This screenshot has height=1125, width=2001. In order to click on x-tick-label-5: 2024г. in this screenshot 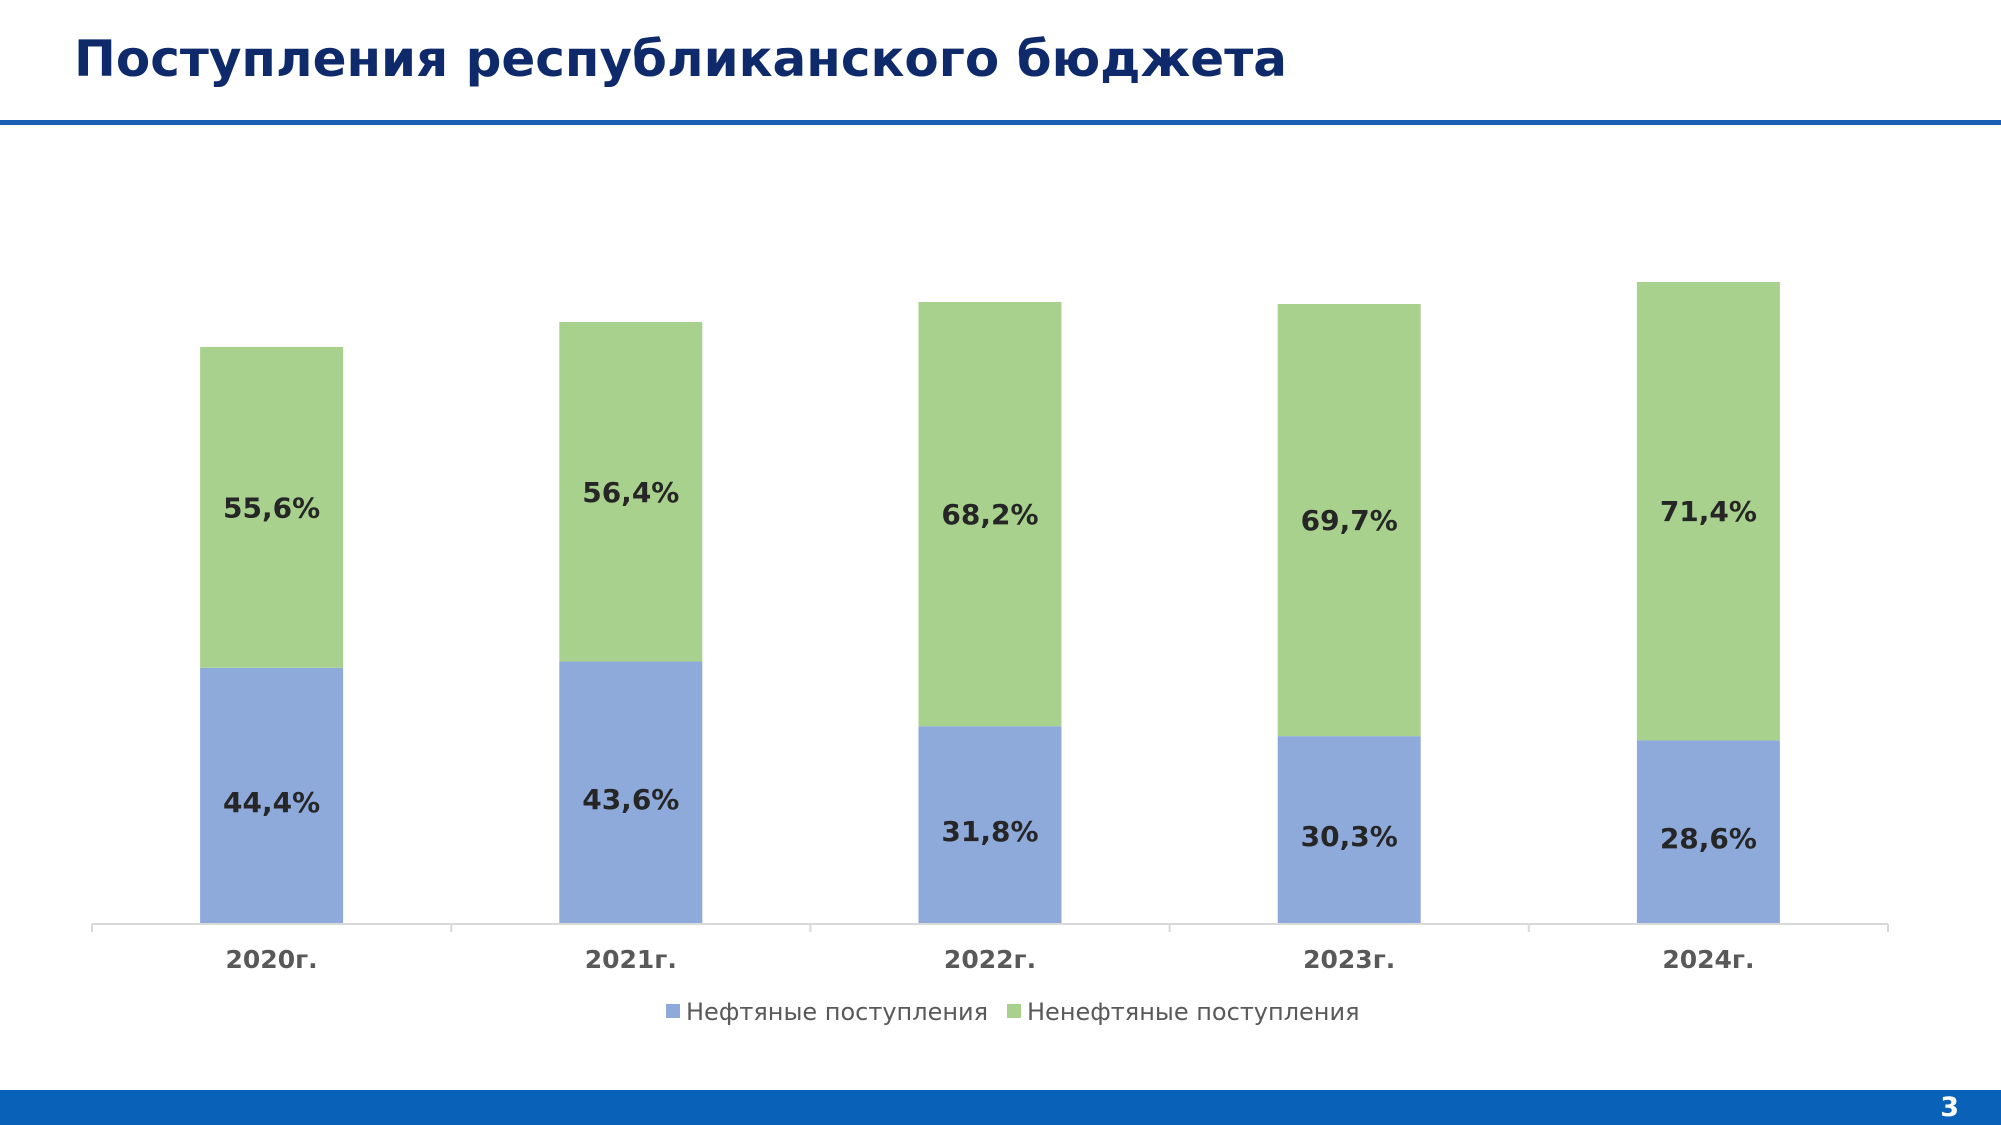, I will do `click(1708, 959)`.